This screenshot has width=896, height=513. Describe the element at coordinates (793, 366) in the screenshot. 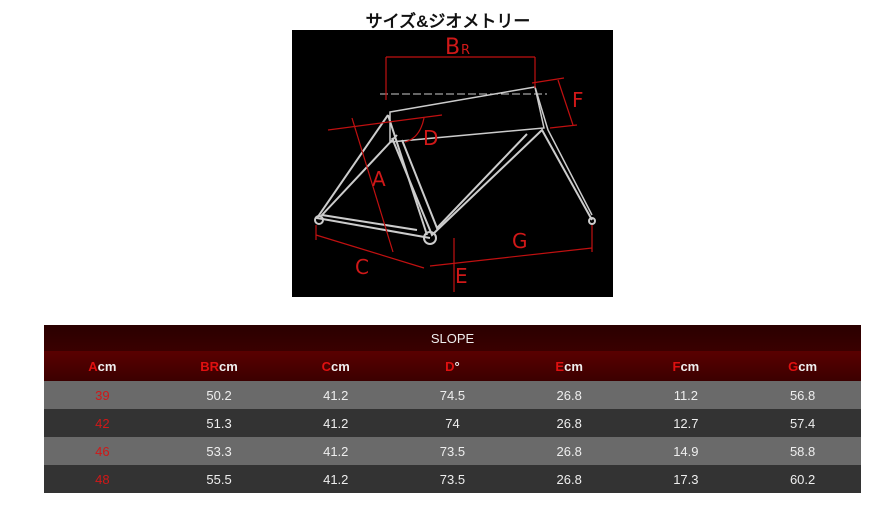

I see `header-key: G` at that location.